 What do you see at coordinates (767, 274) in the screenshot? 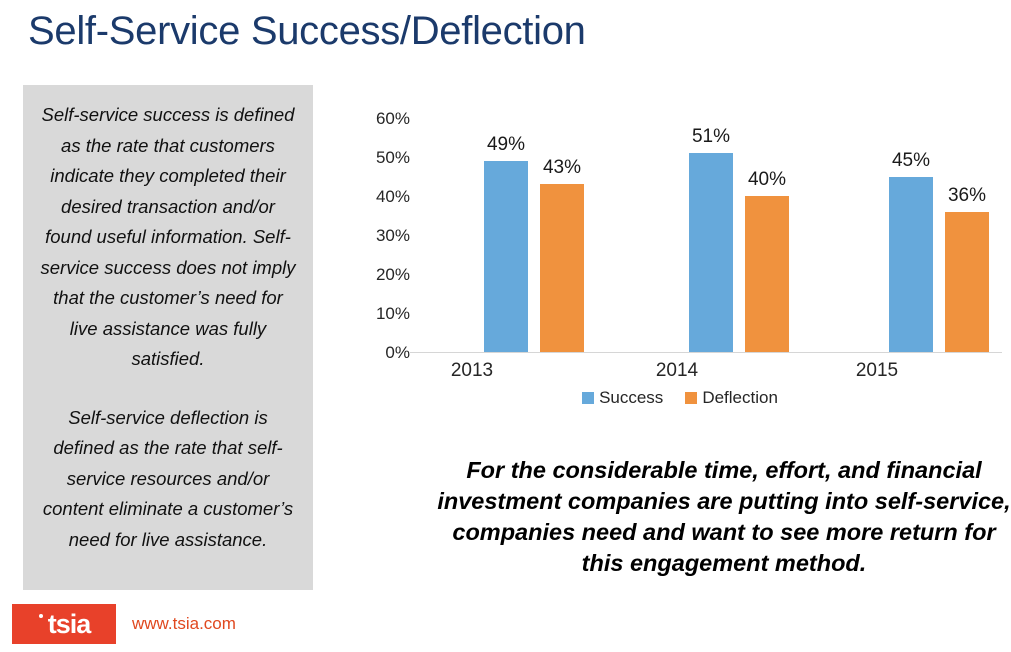
I see `bar-2014-deflection` at bounding box center [767, 274].